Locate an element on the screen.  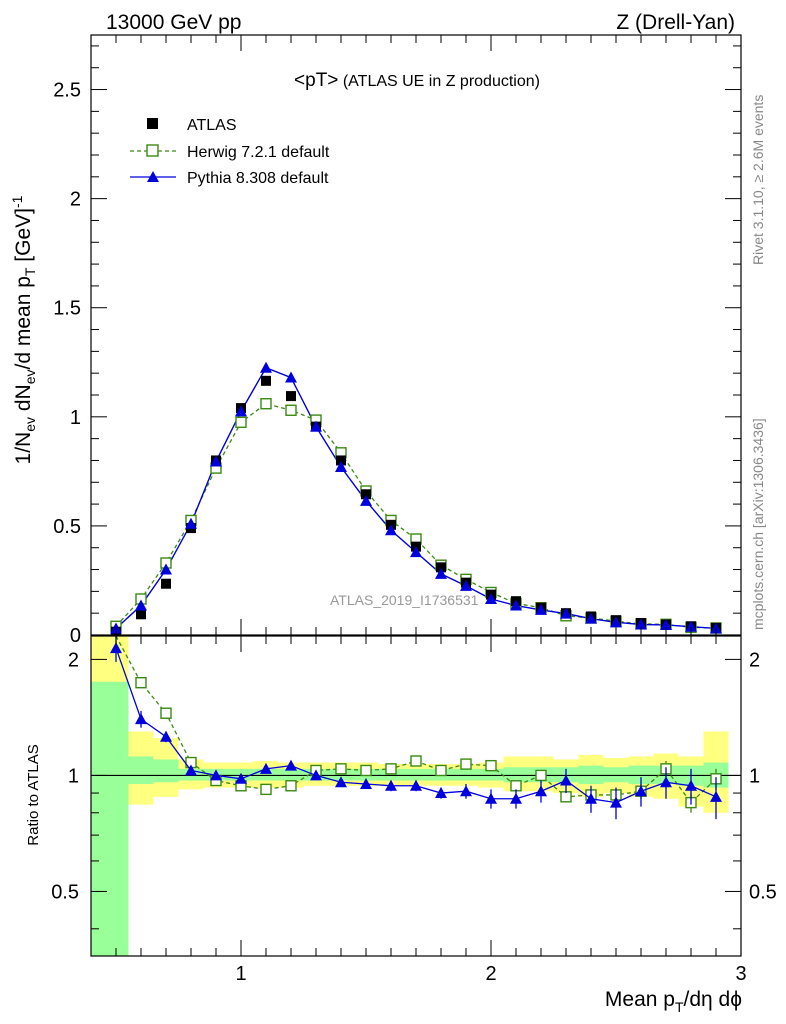
ratio-y-tick-label-right: 2 is located at coordinates (754, 660).